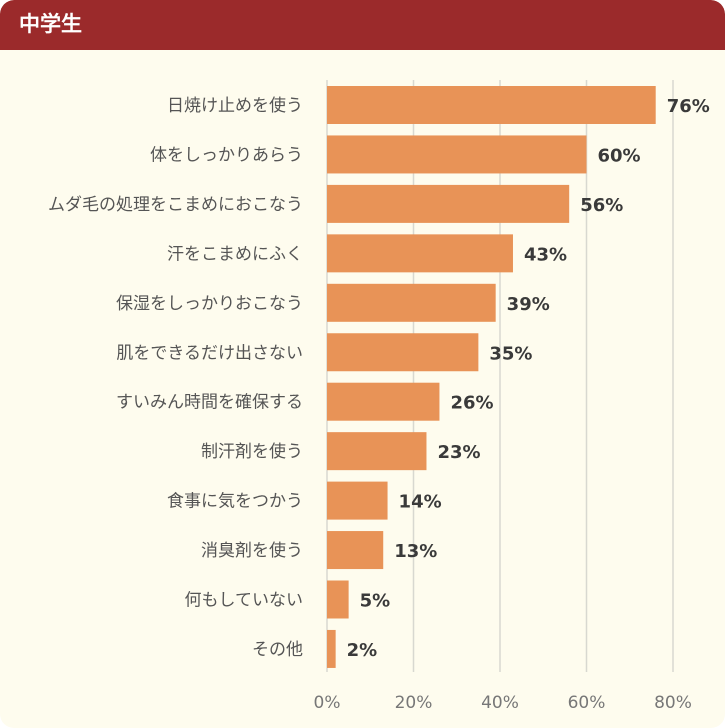 This screenshot has height=728, width=725. I want to click on value-label: 39%, so click(528, 304).